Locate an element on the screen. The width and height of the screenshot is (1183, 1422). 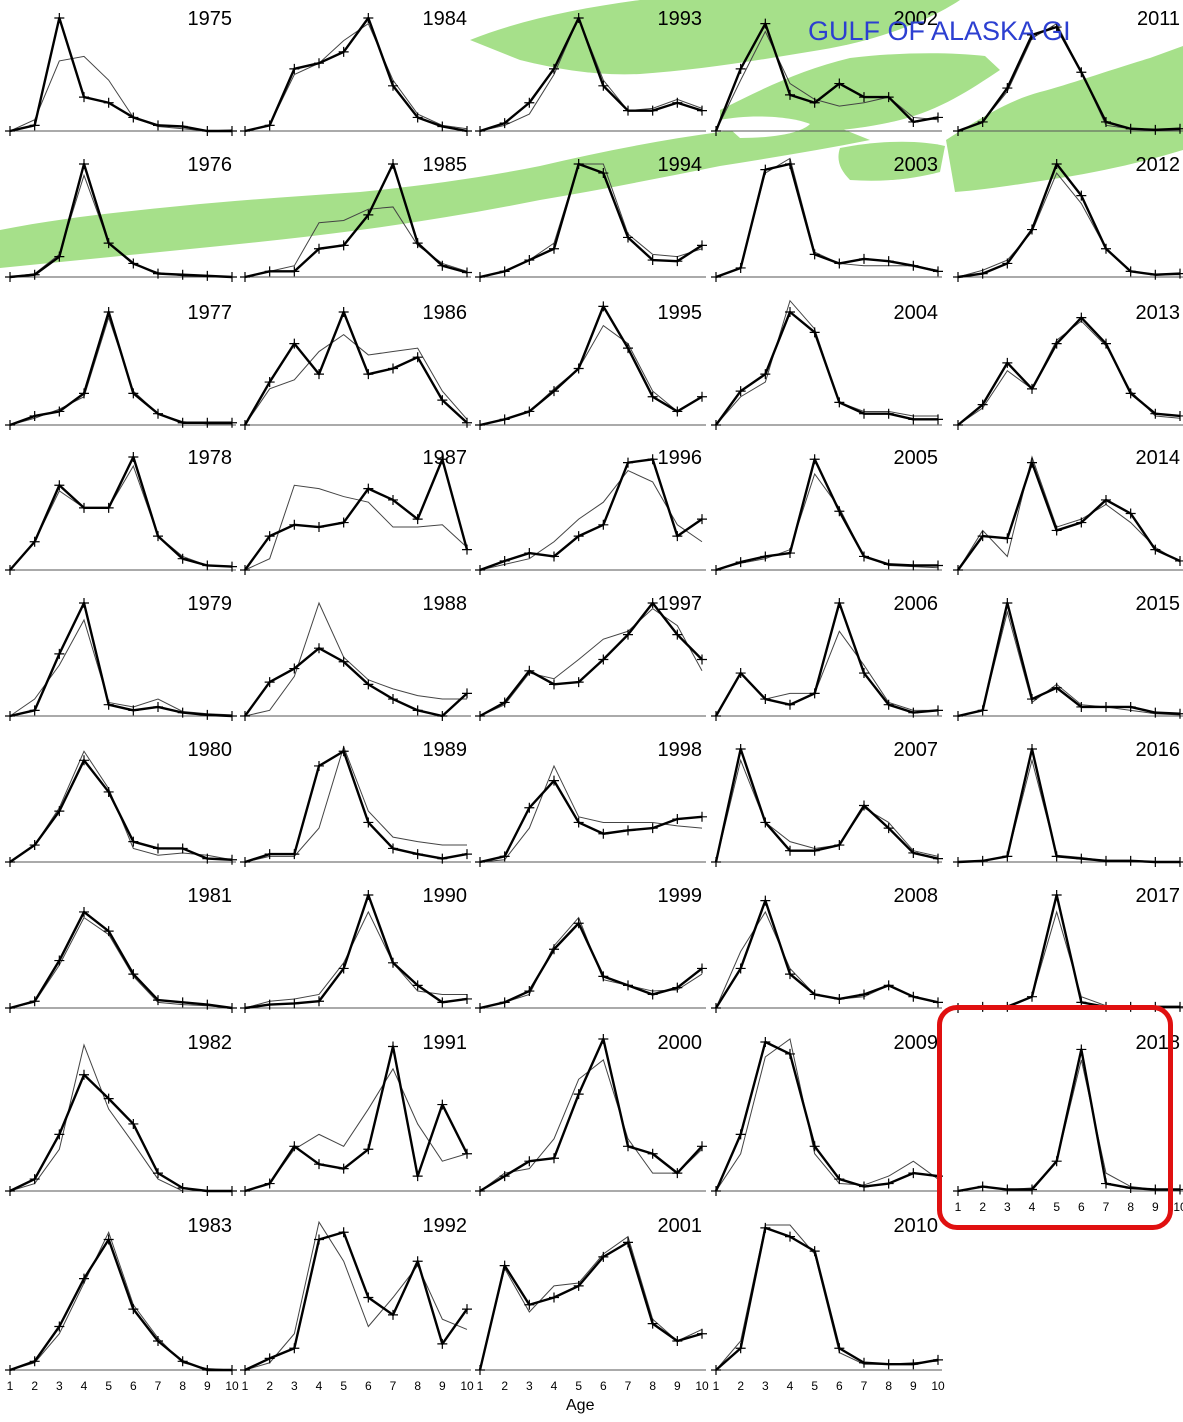
panel-1986: 1986 is located at coordinates (356, 366).